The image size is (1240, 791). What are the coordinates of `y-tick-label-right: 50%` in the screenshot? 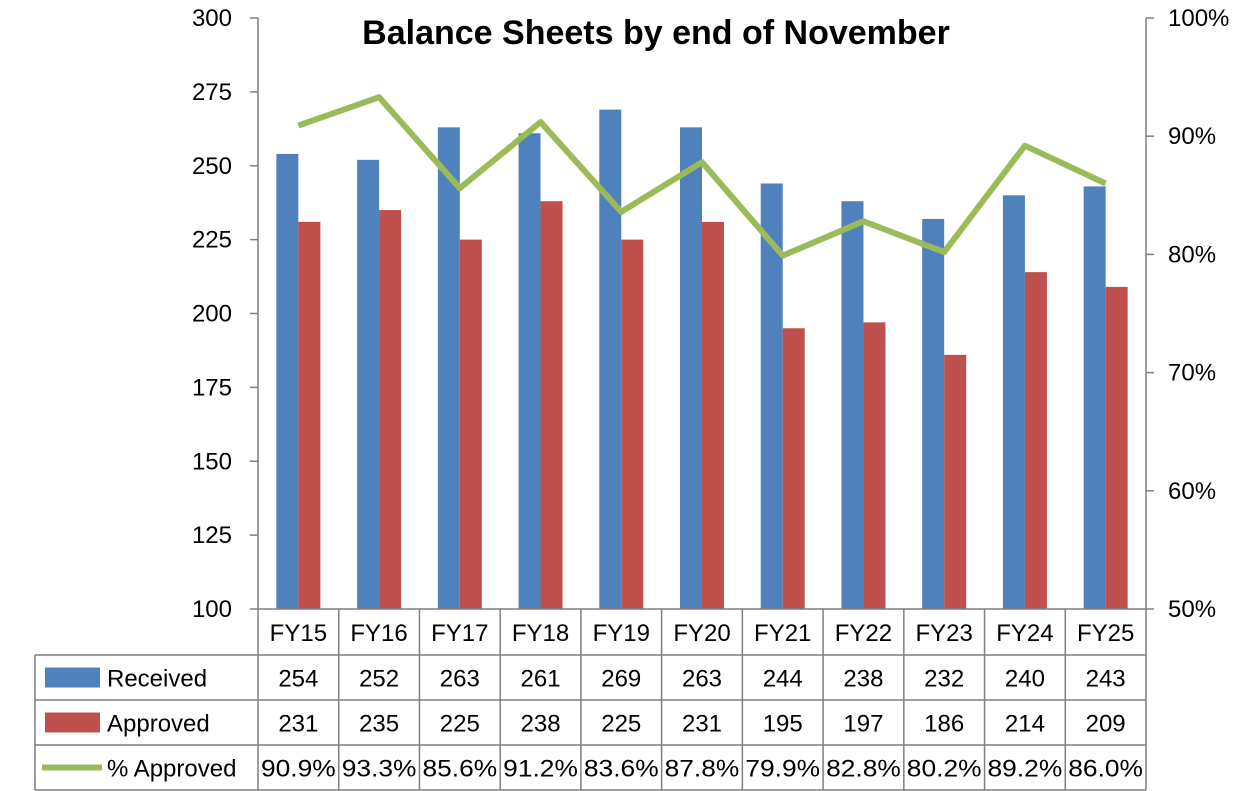 It's located at (1192, 609).